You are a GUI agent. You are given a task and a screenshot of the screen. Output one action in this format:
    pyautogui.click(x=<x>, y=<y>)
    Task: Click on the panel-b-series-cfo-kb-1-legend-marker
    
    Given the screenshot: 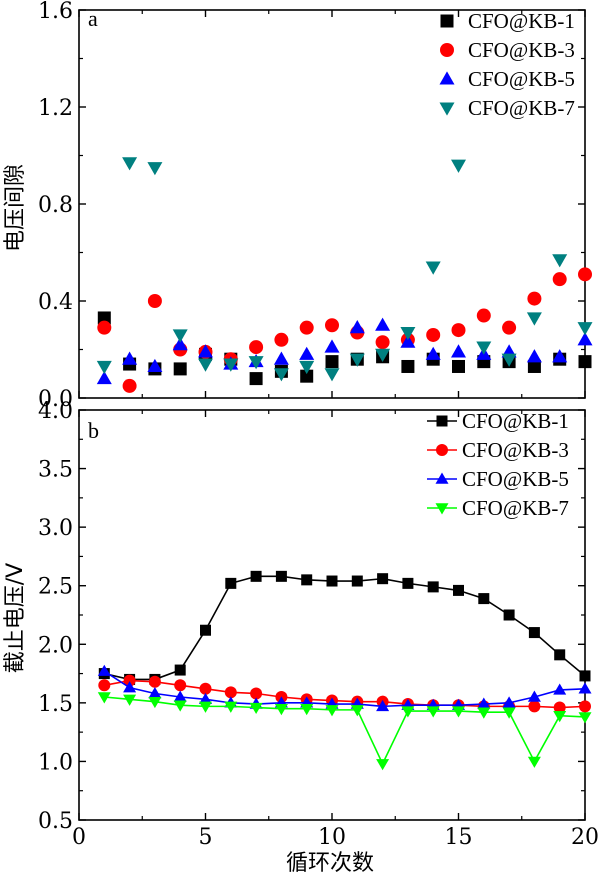 What is the action you would take?
    pyautogui.click(x=442, y=421)
    